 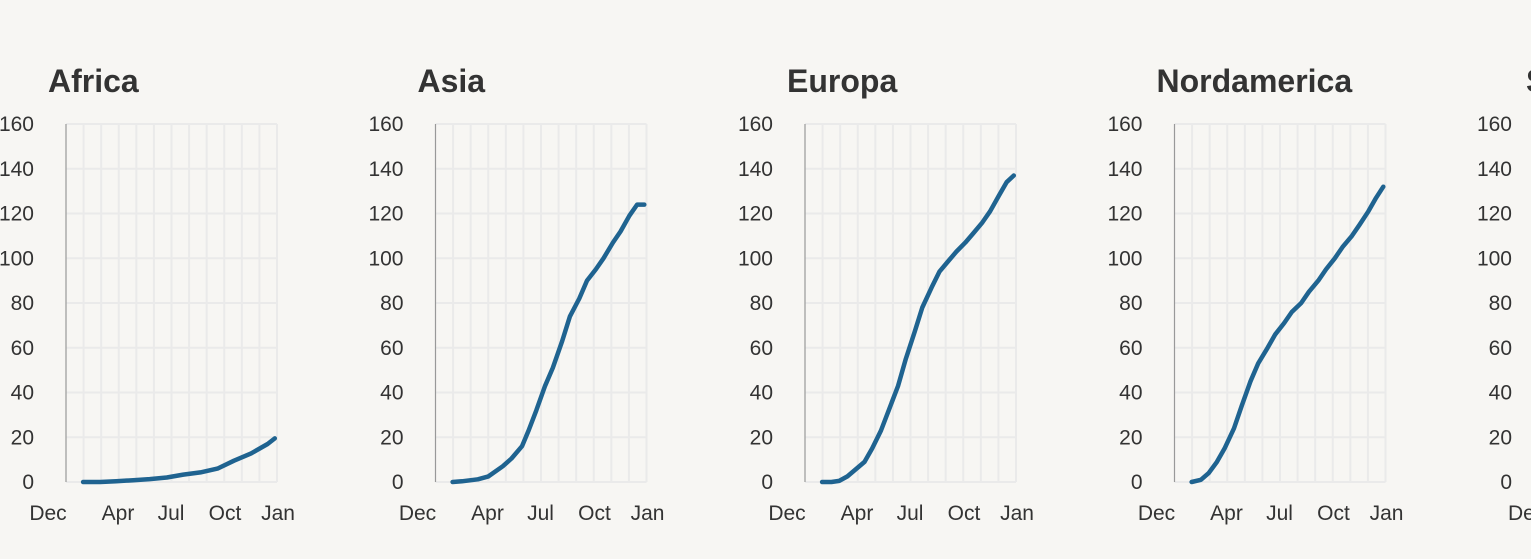 What do you see at coordinates (1528, 81) in the screenshot?
I see `panel-title: S` at bounding box center [1528, 81].